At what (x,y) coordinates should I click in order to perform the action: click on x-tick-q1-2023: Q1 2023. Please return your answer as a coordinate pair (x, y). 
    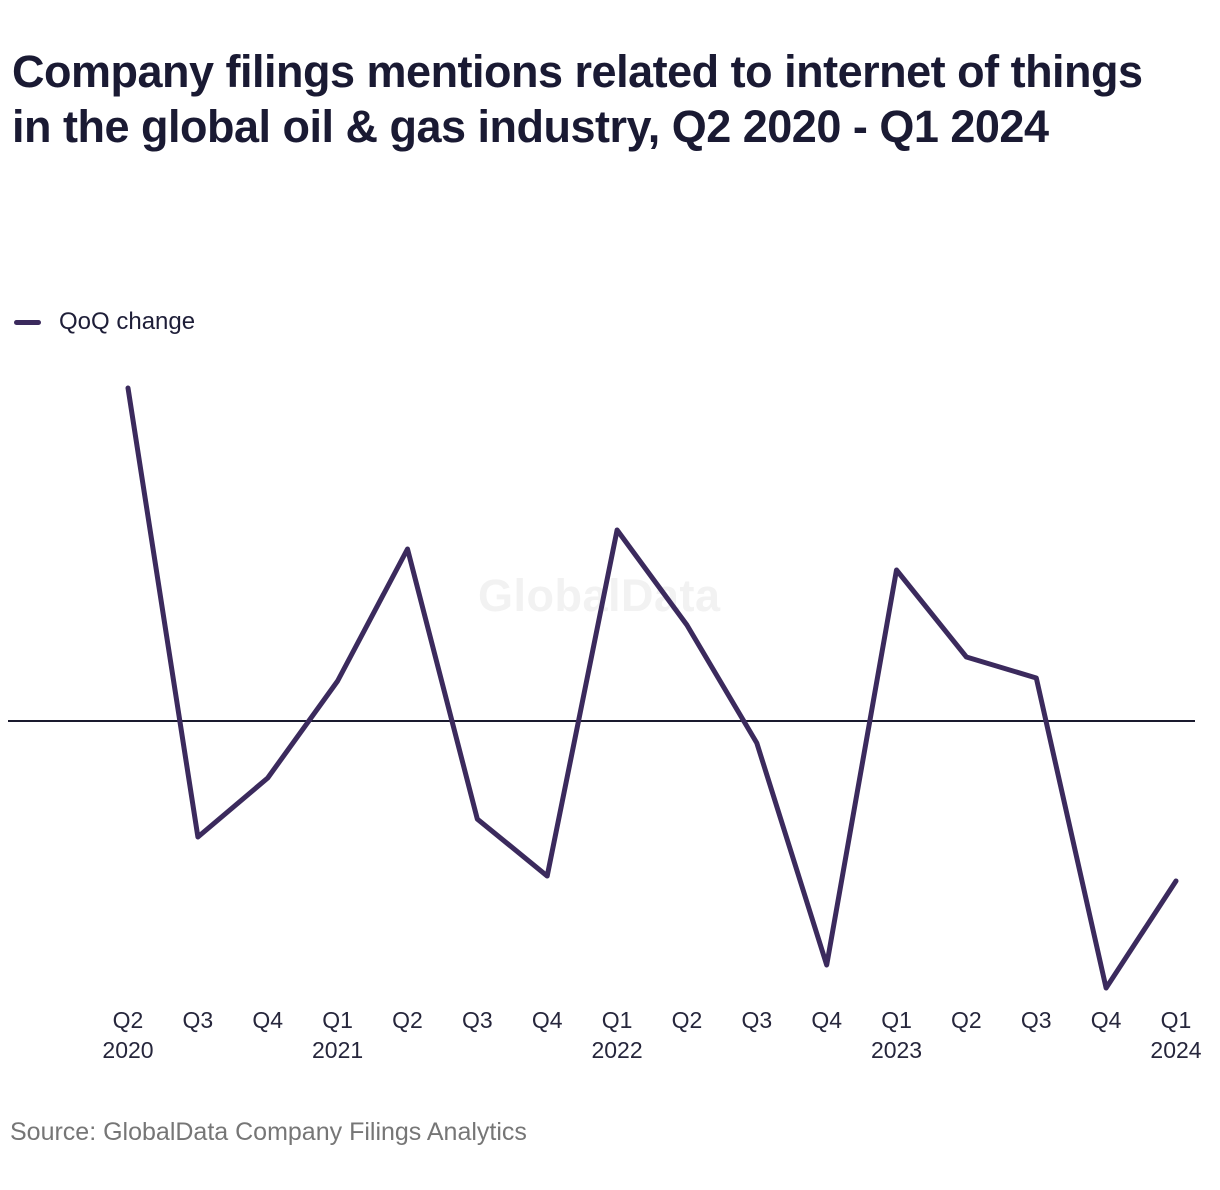
    Looking at the image, I should click on (896, 1035).